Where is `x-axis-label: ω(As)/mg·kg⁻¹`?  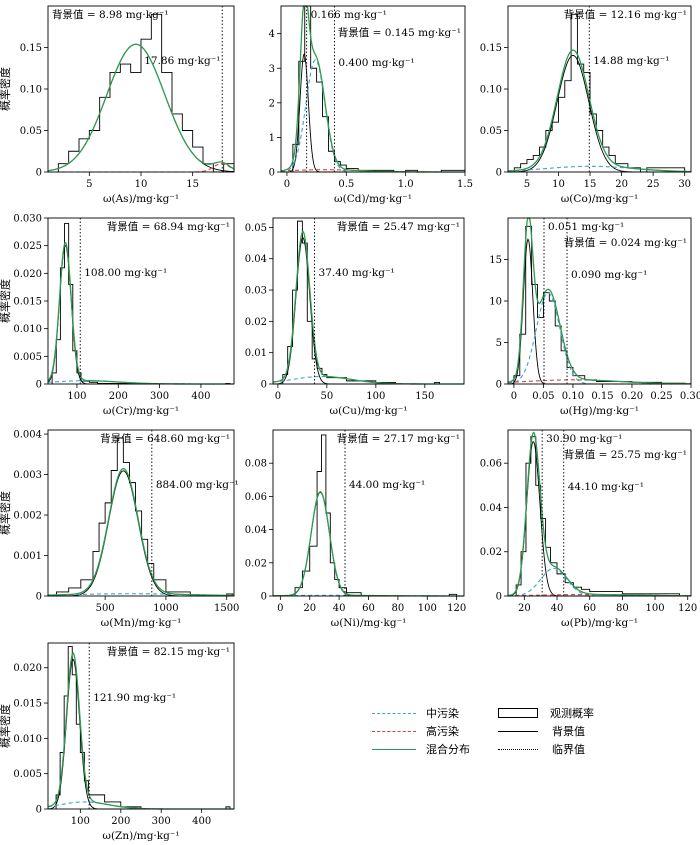 x-axis-label: ω(As)/mg·kg⁻¹ is located at coordinates (141, 199).